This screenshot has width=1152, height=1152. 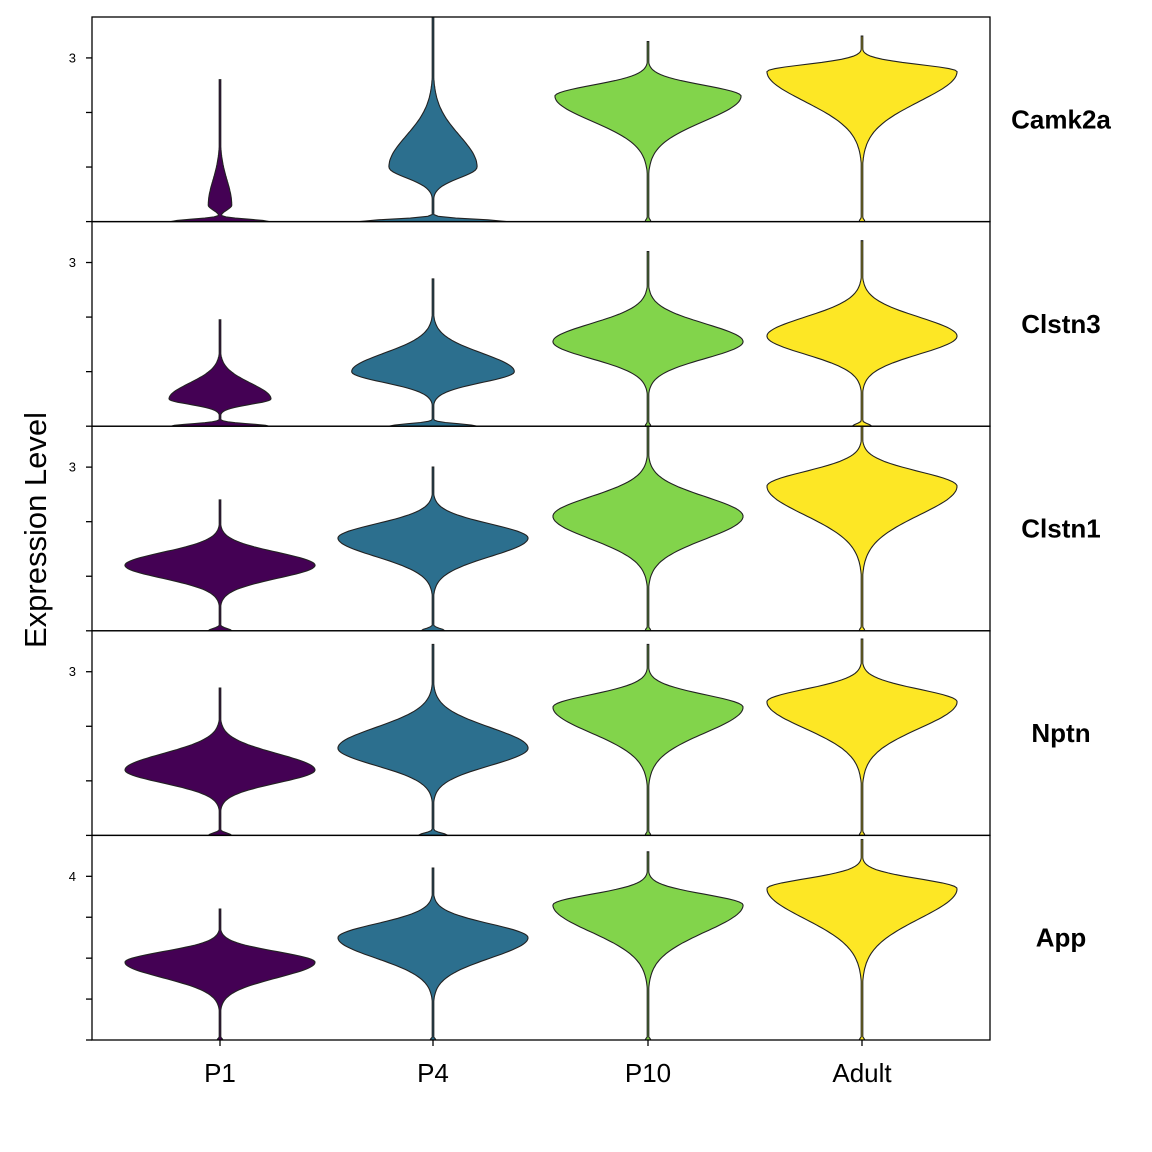 What do you see at coordinates (862, 939) in the screenshot?
I see `violin-app-adult` at bounding box center [862, 939].